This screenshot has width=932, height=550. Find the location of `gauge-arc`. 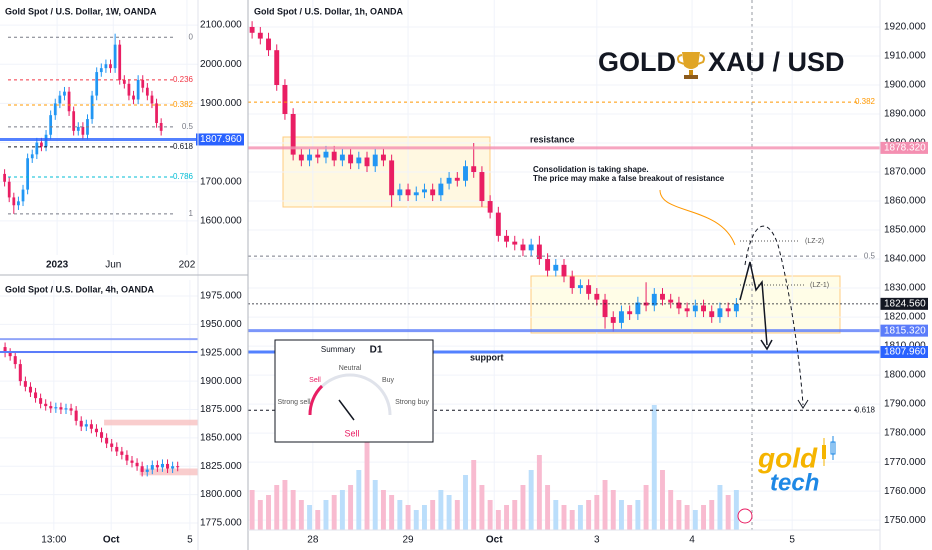

gauge-arc is located at coordinates (316, 400).